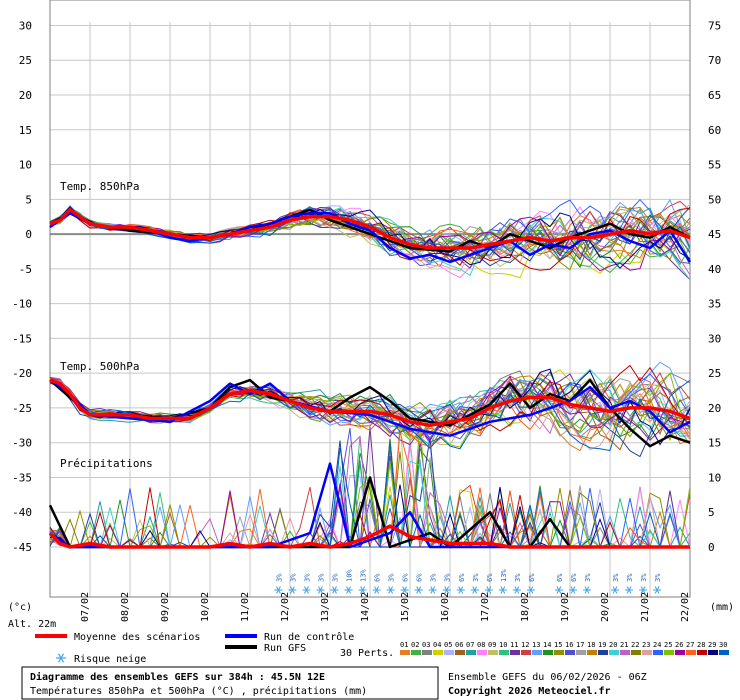 The height and width of the screenshot is (700, 740). I want to click on date-label: 22/02, so click(685, 607).